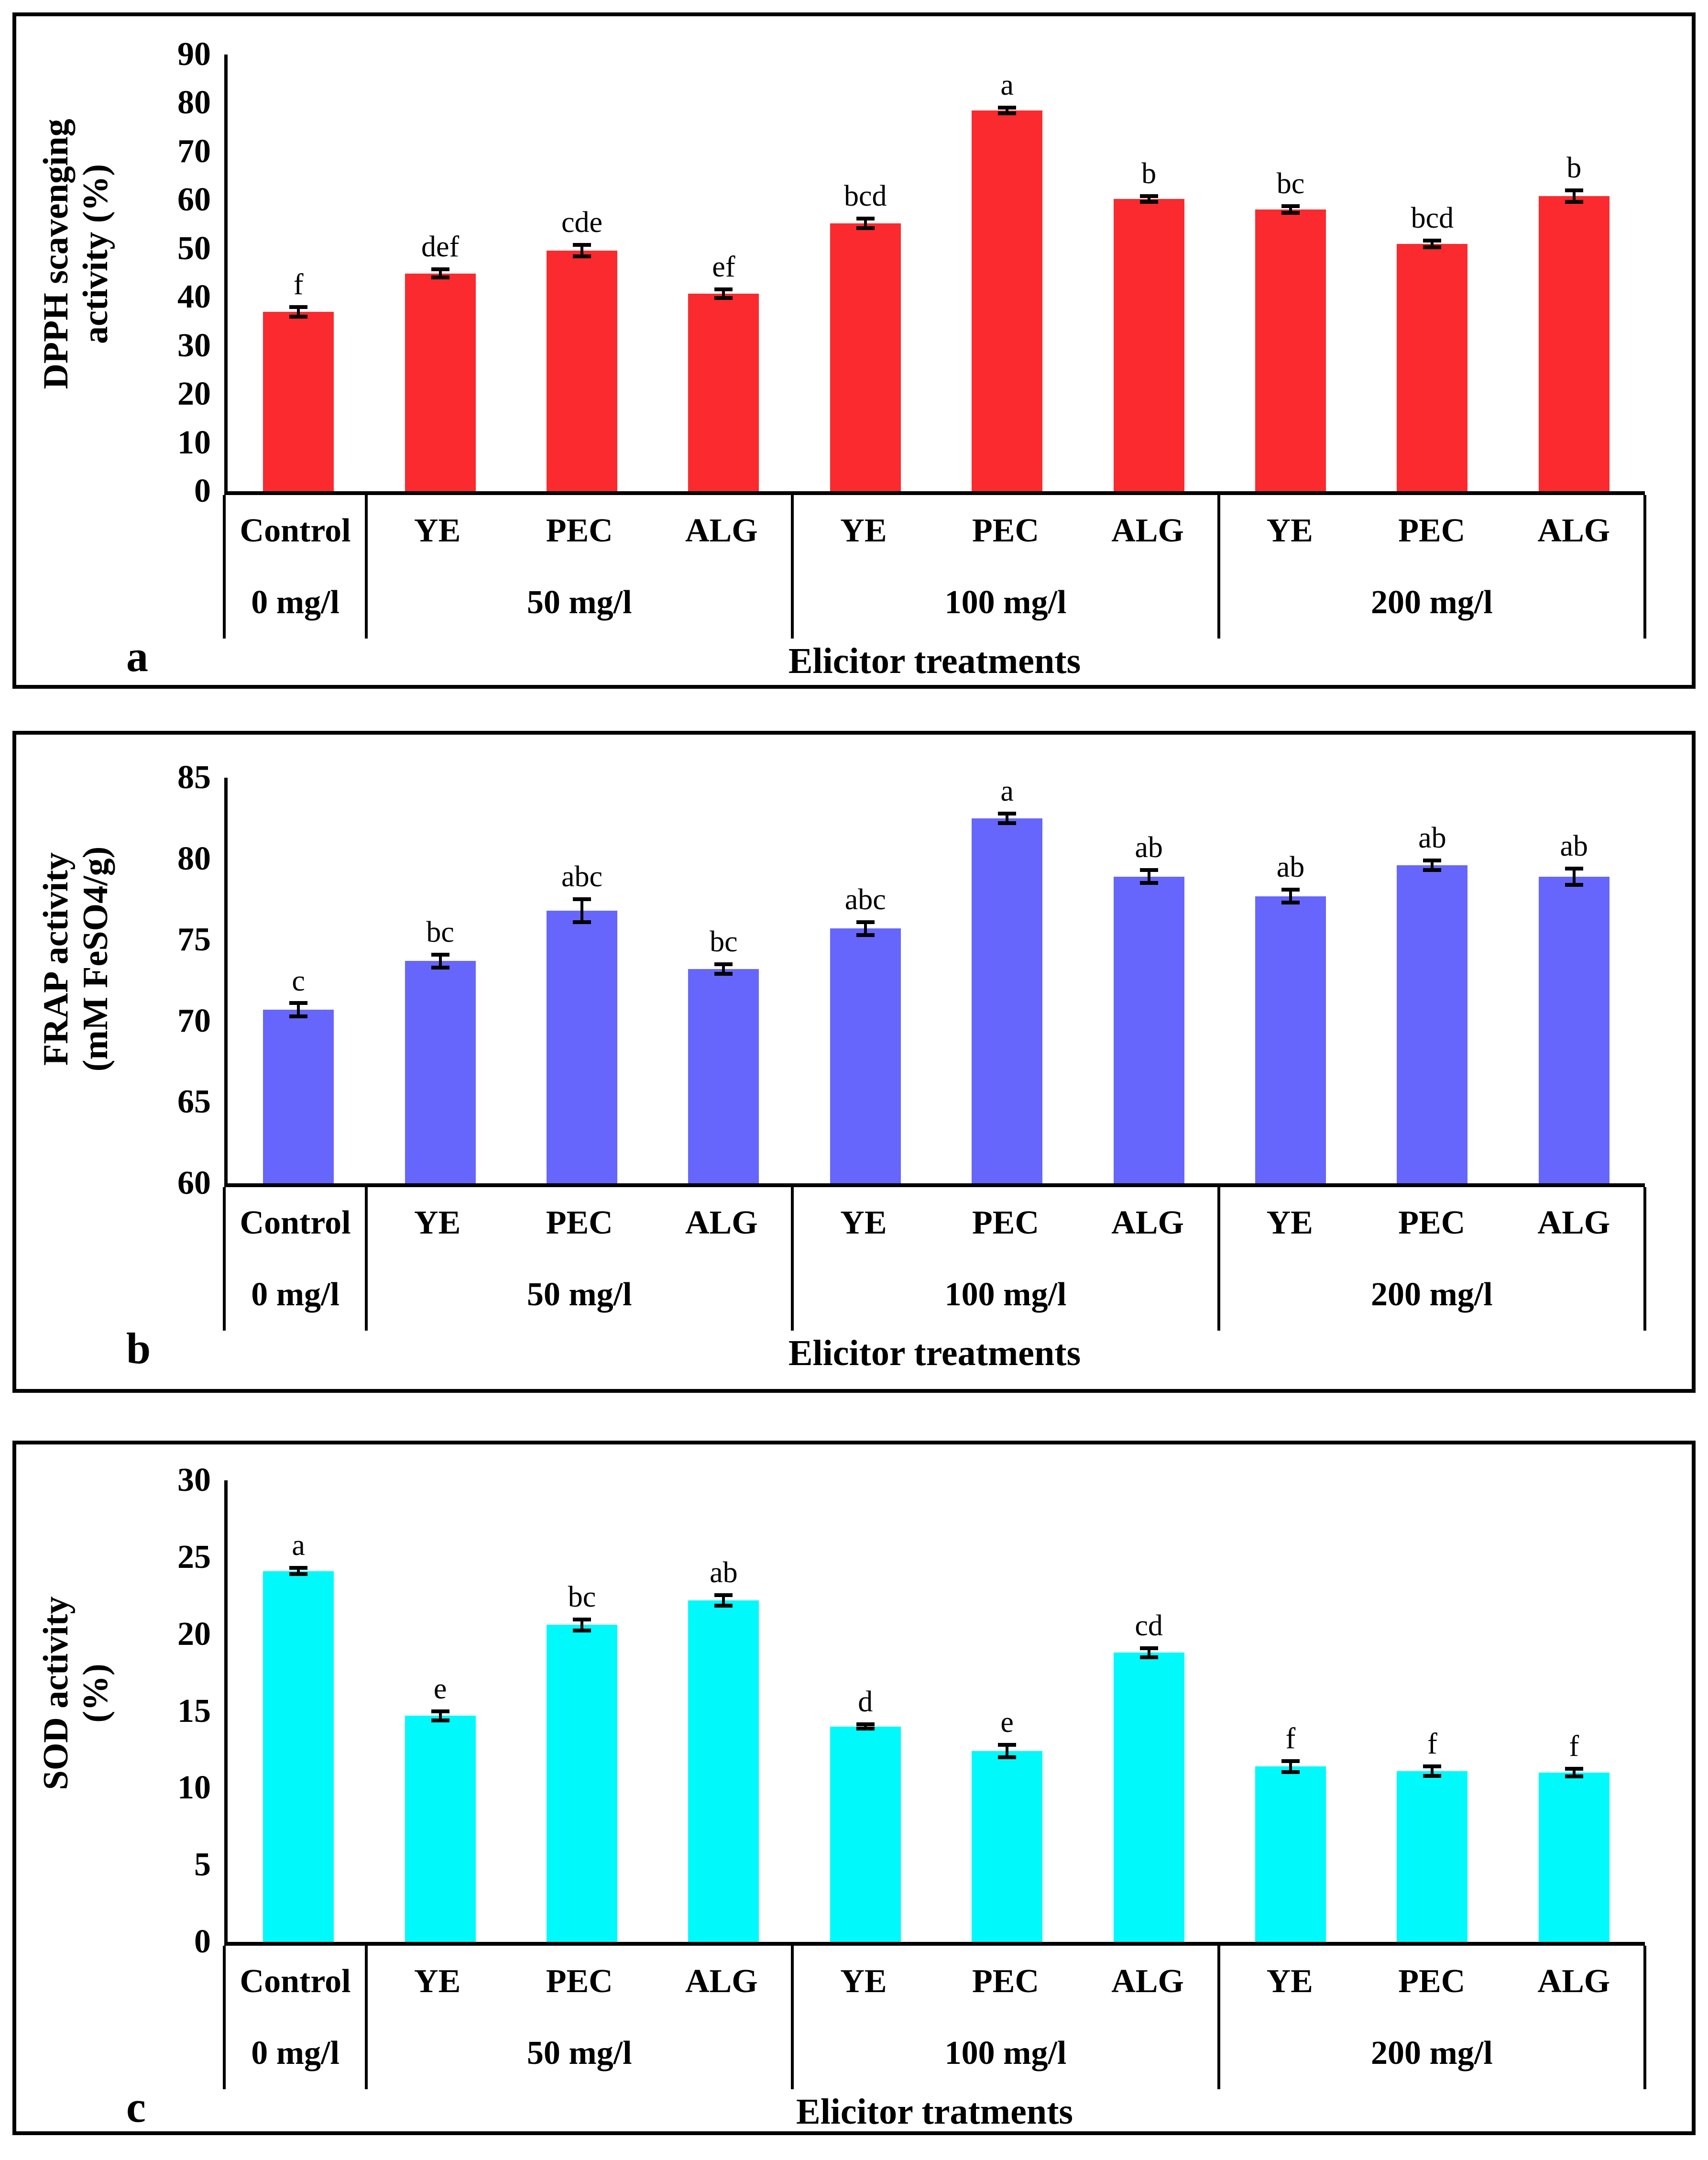 Image resolution: width=1708 pixels, height=2160 pixels. What do you see at coordinates (194, 1102) in the screenshot?
I see `y-tick-label: 65` at bounding box center [194, 1102].